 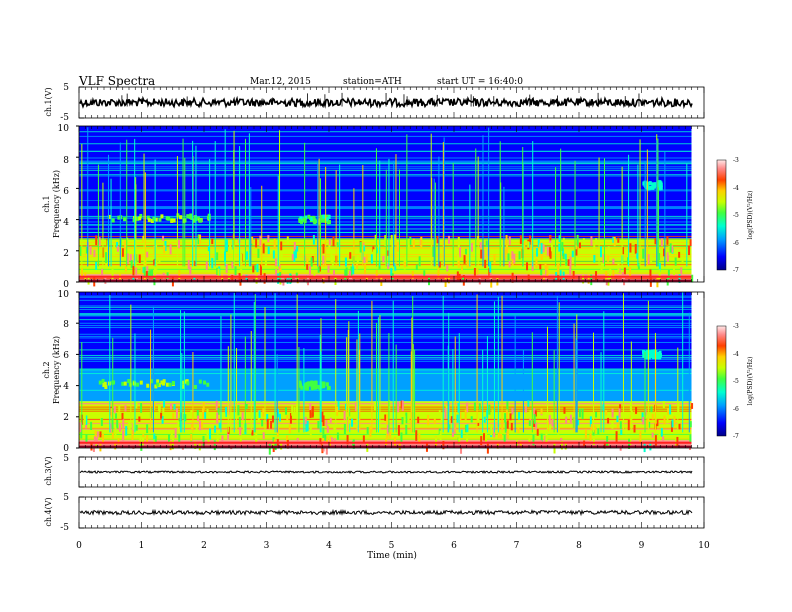 I want to click on colorbar-tick-label: -5, so click(x=736, y=215).